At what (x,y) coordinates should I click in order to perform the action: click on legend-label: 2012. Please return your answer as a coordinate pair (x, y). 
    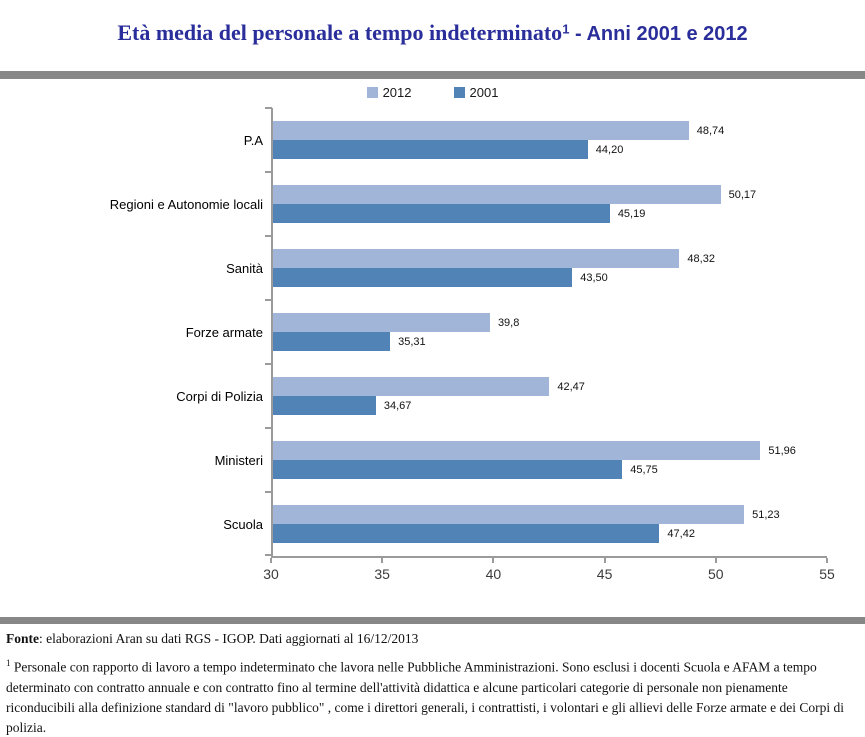
    Looking at the image, I should click on (397, 92).